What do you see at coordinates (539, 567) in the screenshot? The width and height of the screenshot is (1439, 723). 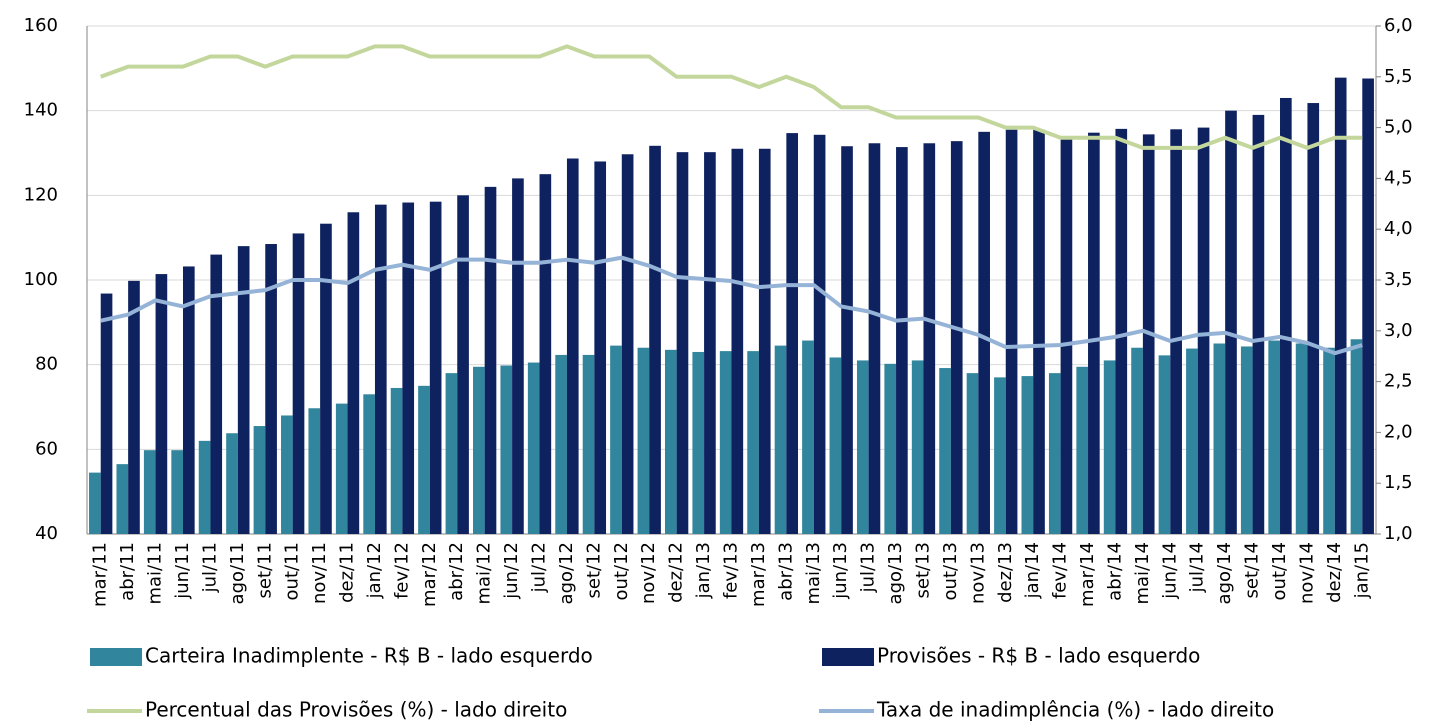 I see `x-tick-label: jul/12` at bounding box center [539, 567].